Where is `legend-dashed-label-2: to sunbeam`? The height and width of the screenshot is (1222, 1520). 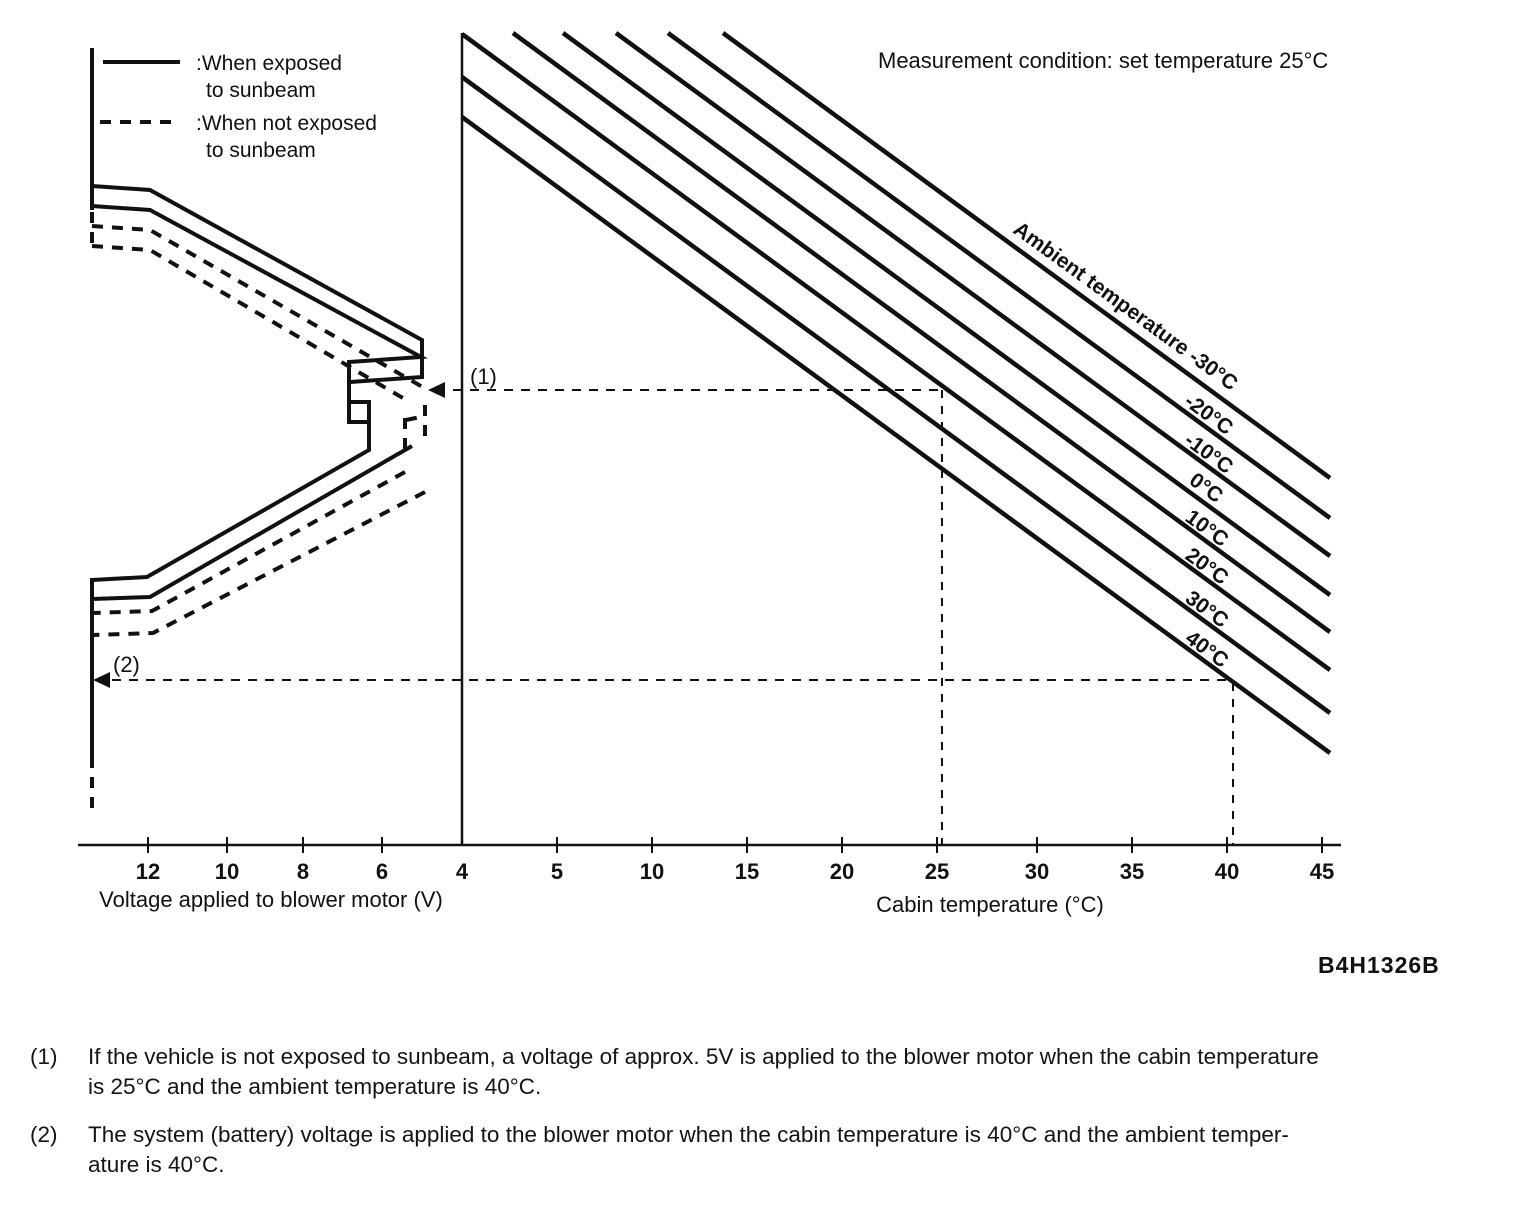 legend-dashed-label-2: to sunbeam is located at coordinates (261, 150).